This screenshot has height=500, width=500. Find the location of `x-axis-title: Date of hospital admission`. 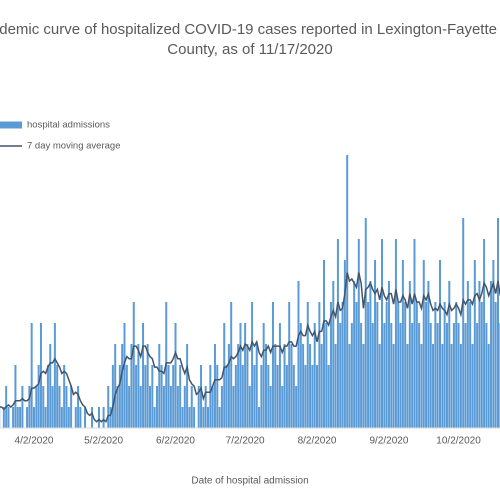

x-axis-title: Date of hospital admission is located at coordinates (249, 481).